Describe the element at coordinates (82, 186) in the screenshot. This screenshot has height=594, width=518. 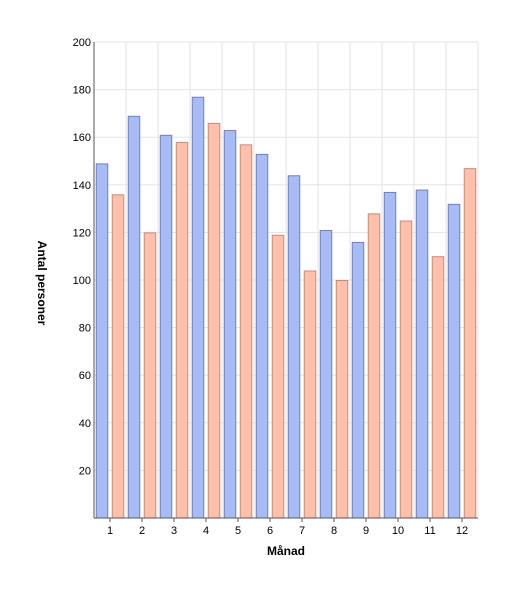
I see `y-tick-label: 140` at that location.